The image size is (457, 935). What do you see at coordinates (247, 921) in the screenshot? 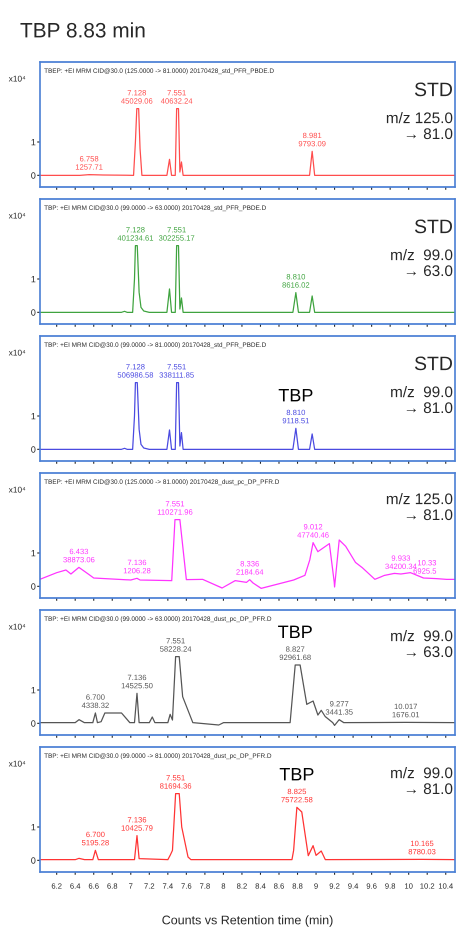
I see `x-axis-title: Counts vs Retention time (min)` at bounding box center [247, 921].